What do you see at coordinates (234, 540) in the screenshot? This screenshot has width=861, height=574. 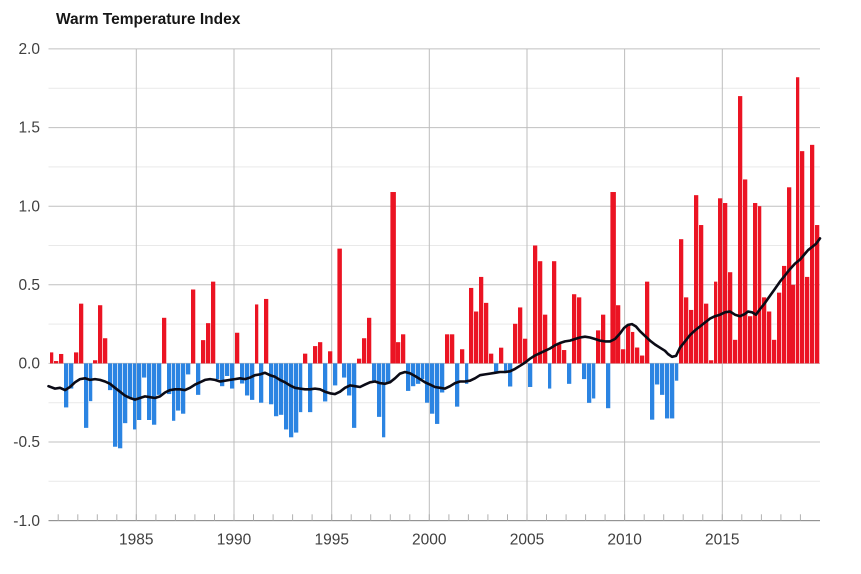 I see `svg-text: 1990` at bounding box center [234, 540].